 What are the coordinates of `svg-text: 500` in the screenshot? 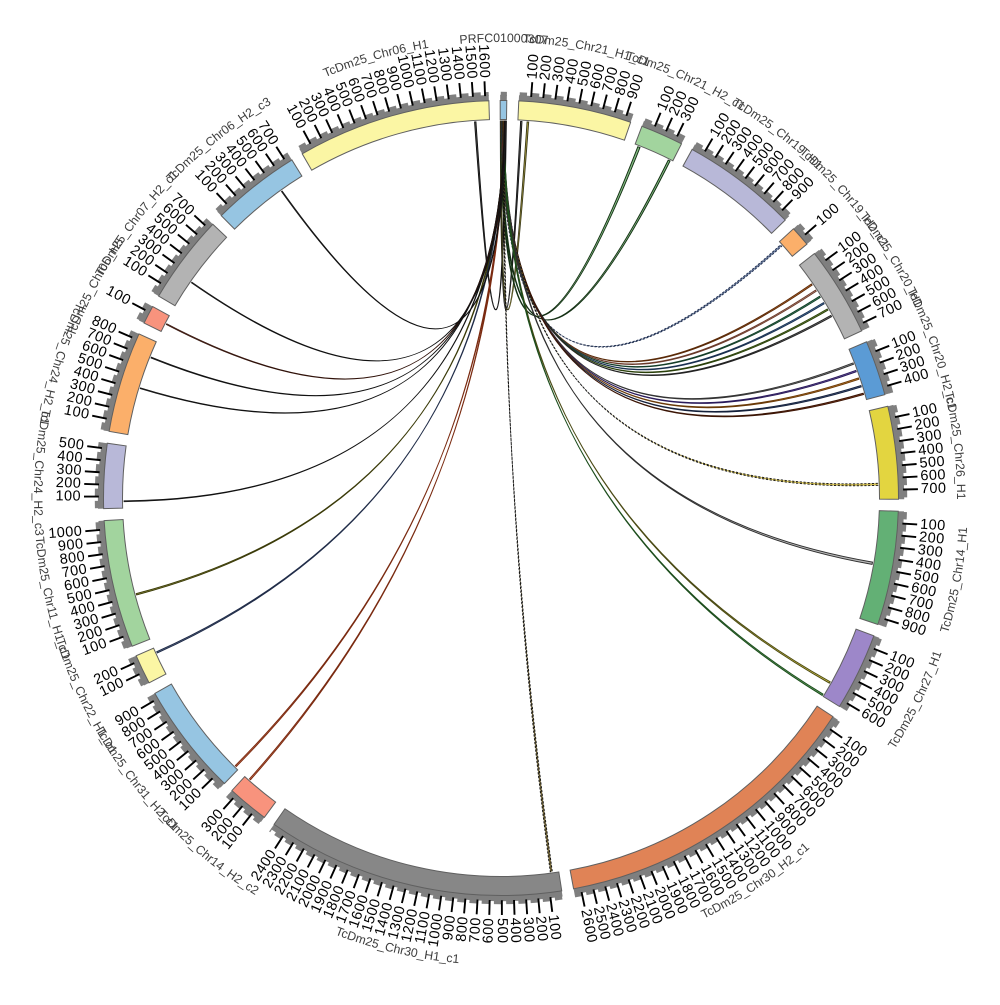 It's located at (71, 444).